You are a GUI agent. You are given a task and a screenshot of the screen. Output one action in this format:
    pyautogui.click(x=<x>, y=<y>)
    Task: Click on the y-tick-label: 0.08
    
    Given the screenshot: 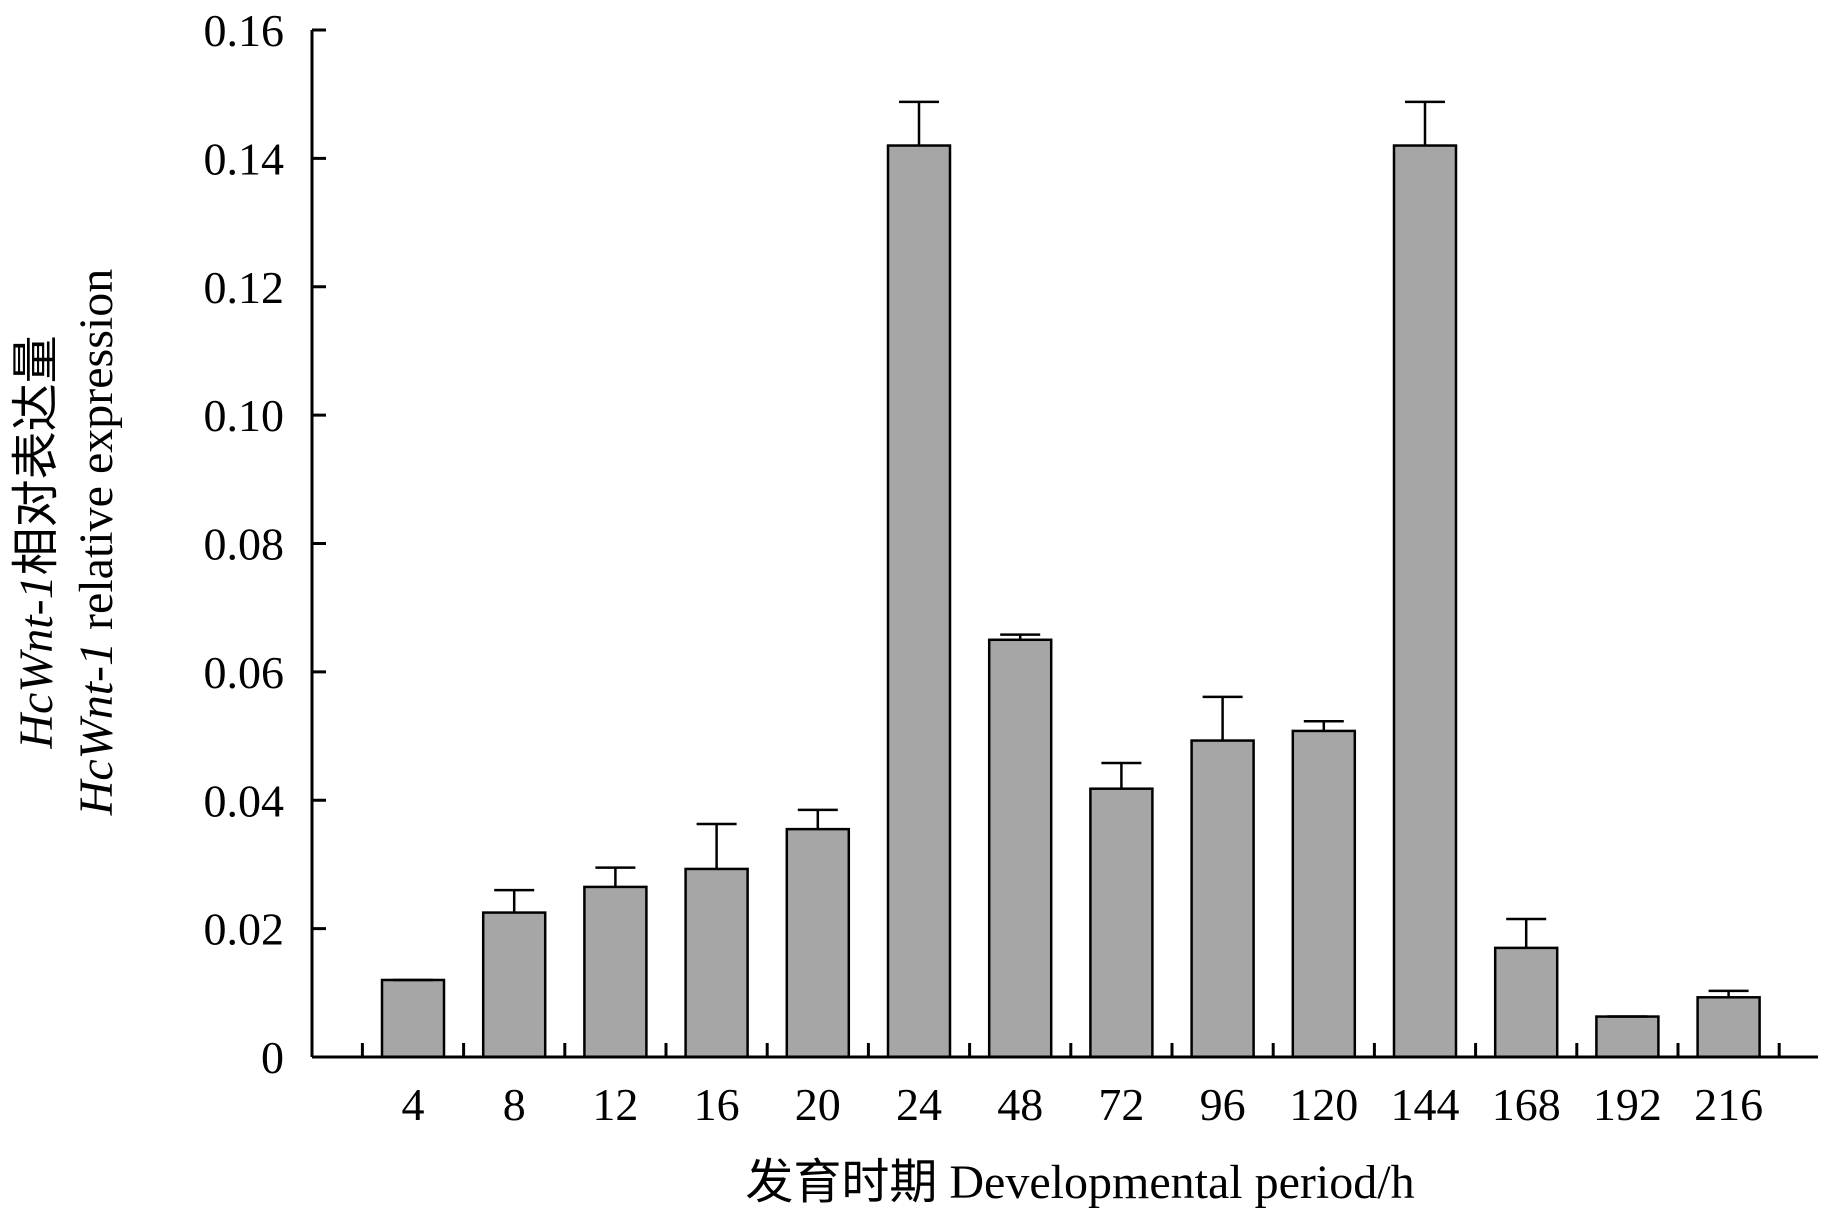 What is the action you would take?
    pyautogui.click(x=244, y=544)
    